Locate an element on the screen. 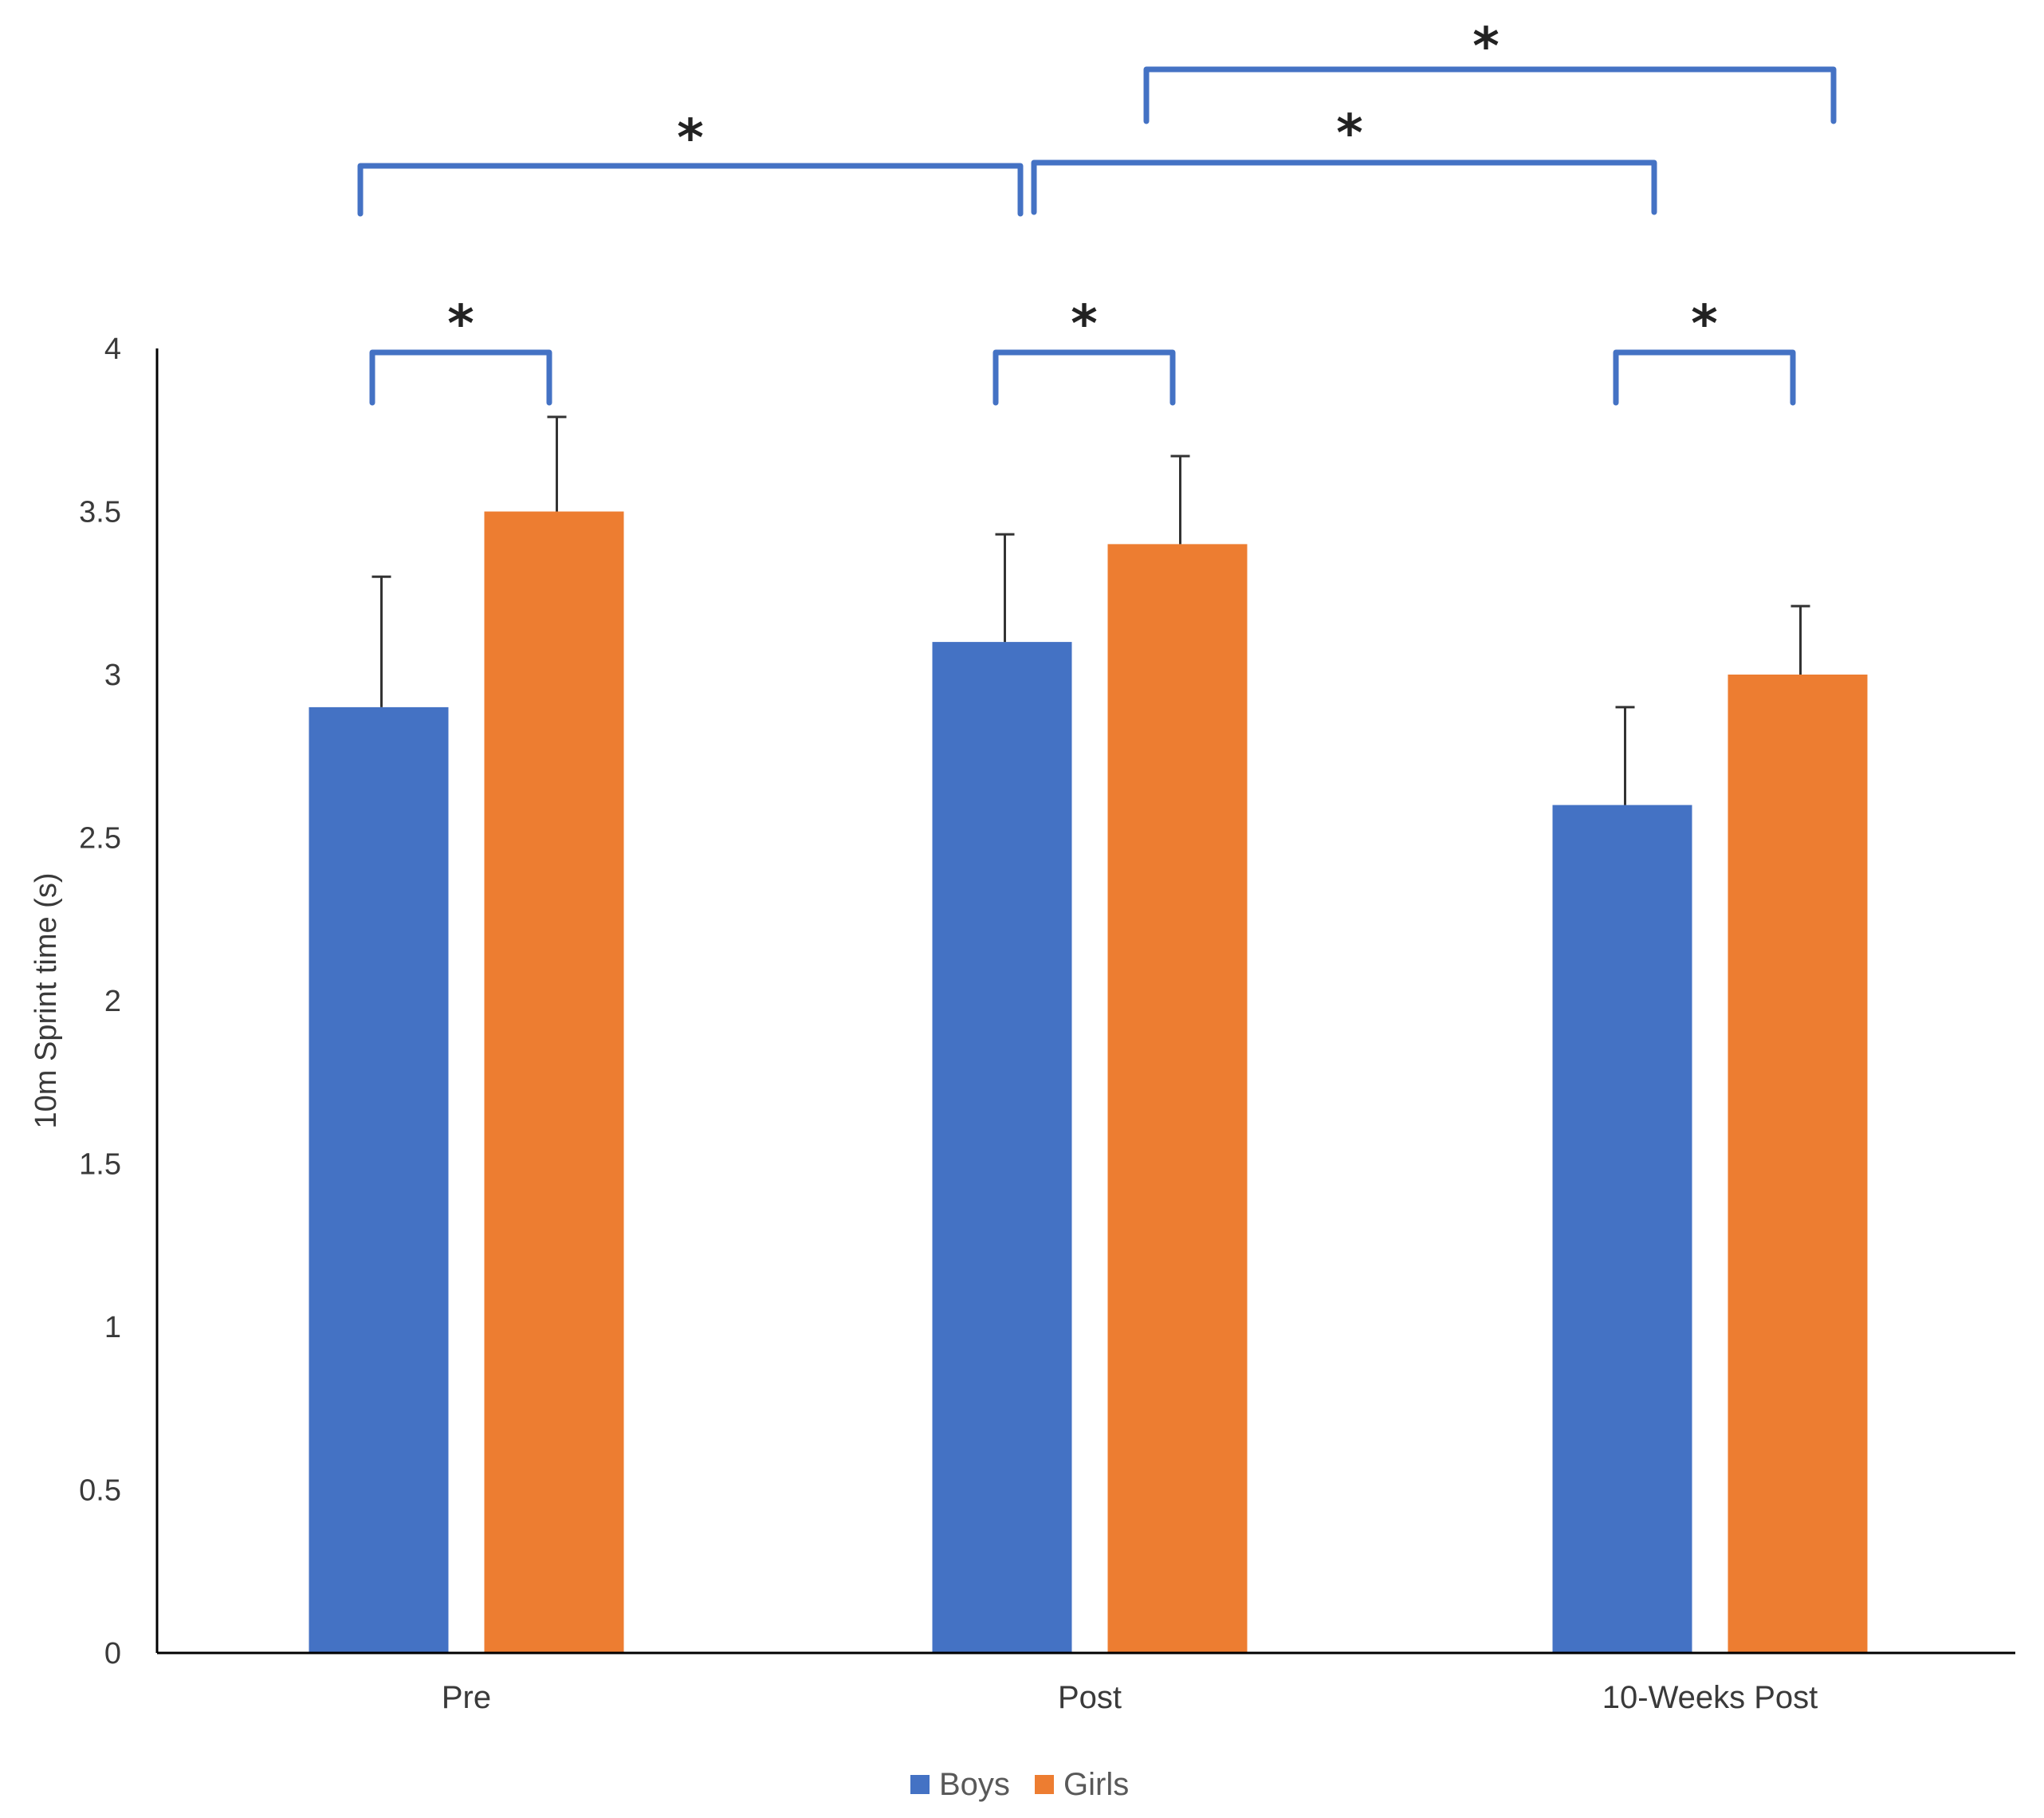 The height and width of the screenshot is (1818, 2044). bar-boys-10-weeks-post is located at coordinates (1622, 1229).